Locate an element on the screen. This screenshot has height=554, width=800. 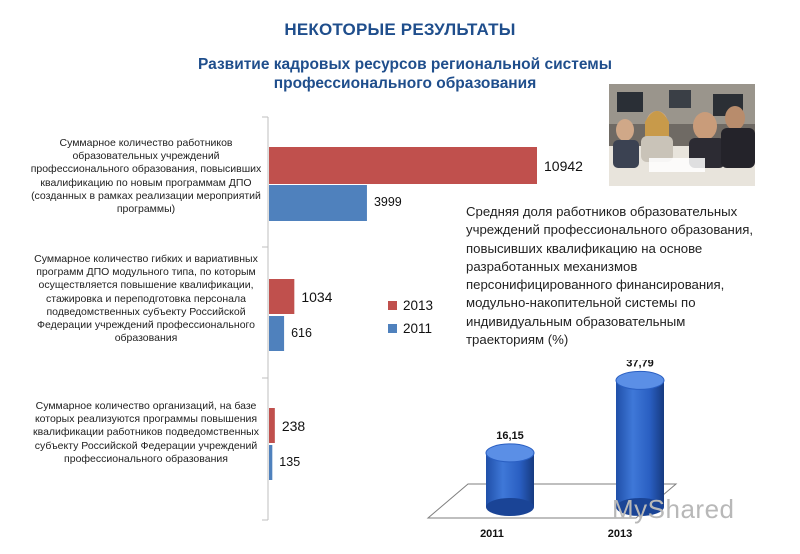
legend-item-2011: 2011 is located at coordinates (410, 328).